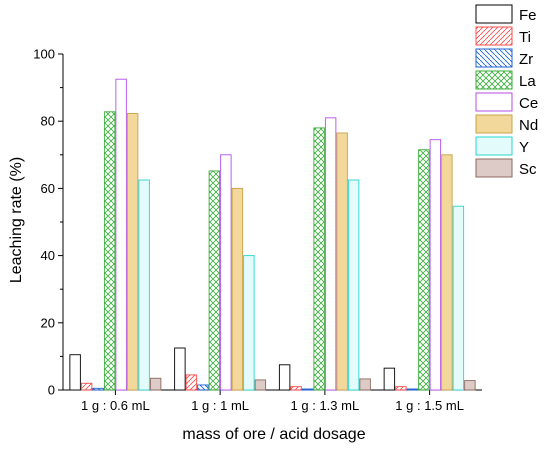 The image size is (550, 452). I want to click on legend-label-ti: Ti, so click(525, 37).